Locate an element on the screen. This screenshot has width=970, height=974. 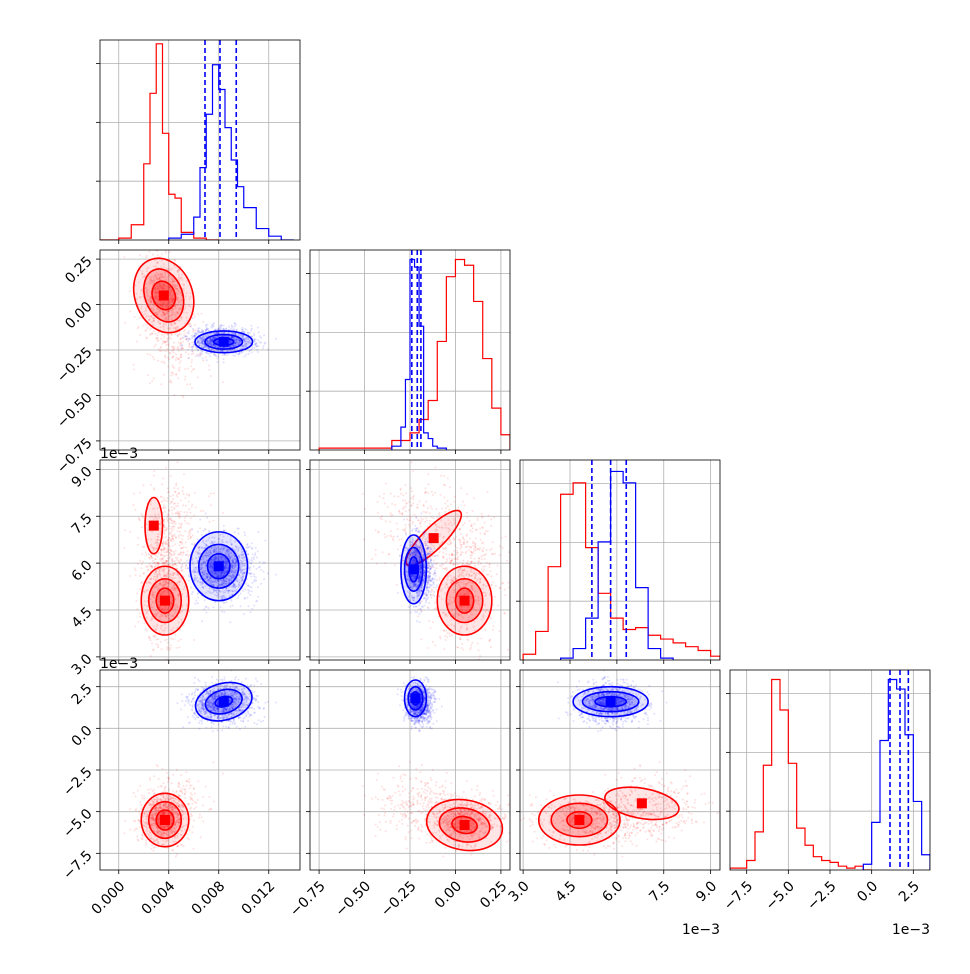
y-tick-label: 7.5 is located at coordinates (82, 524).